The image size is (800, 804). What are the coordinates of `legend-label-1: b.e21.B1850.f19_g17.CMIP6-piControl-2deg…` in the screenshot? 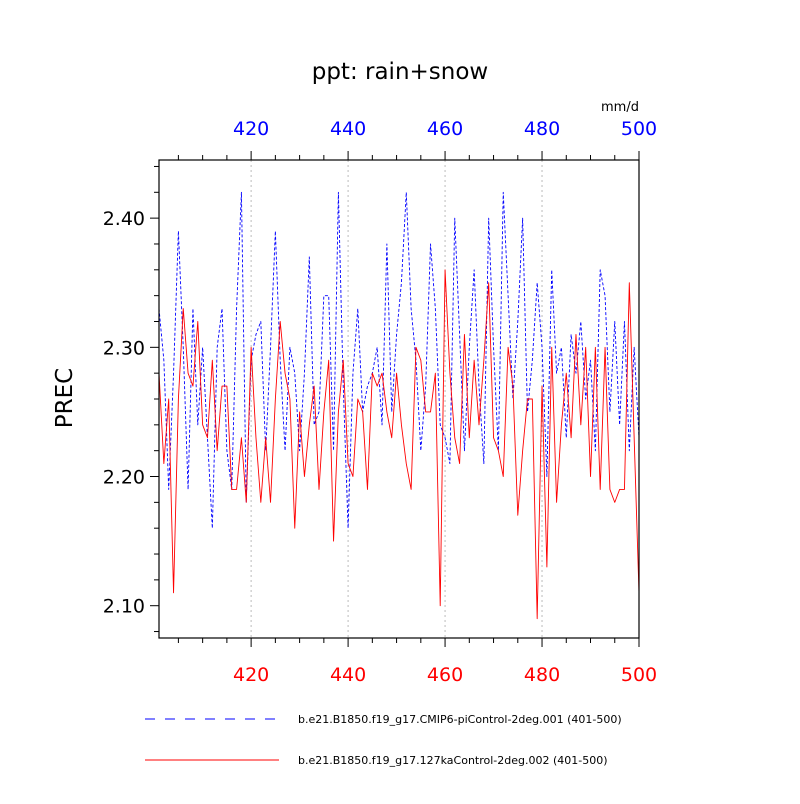 It's located at (460, 719).